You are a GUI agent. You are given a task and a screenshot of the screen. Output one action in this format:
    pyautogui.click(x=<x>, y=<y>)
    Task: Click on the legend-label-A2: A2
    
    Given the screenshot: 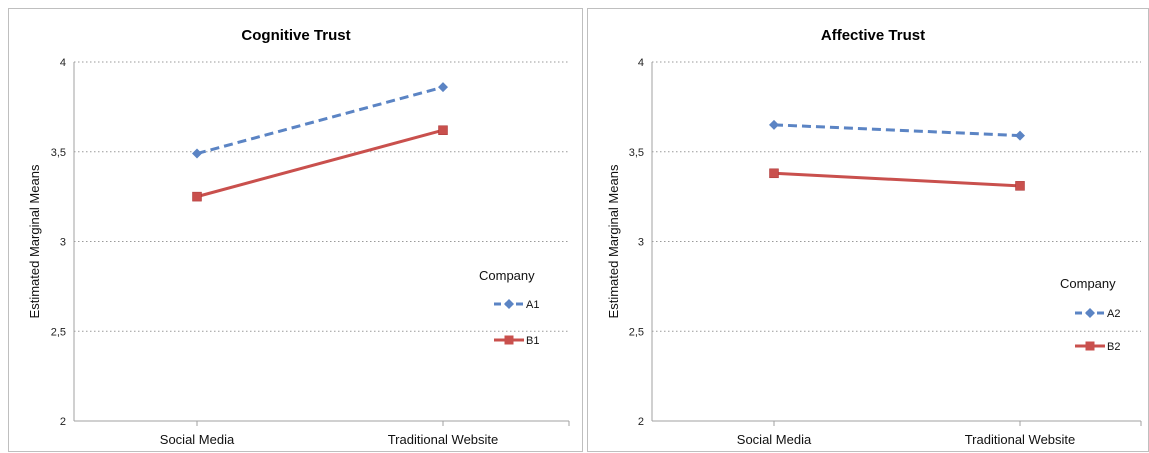 What is the action you would take?
    pyautogui.click(x=1113, y=314)
    